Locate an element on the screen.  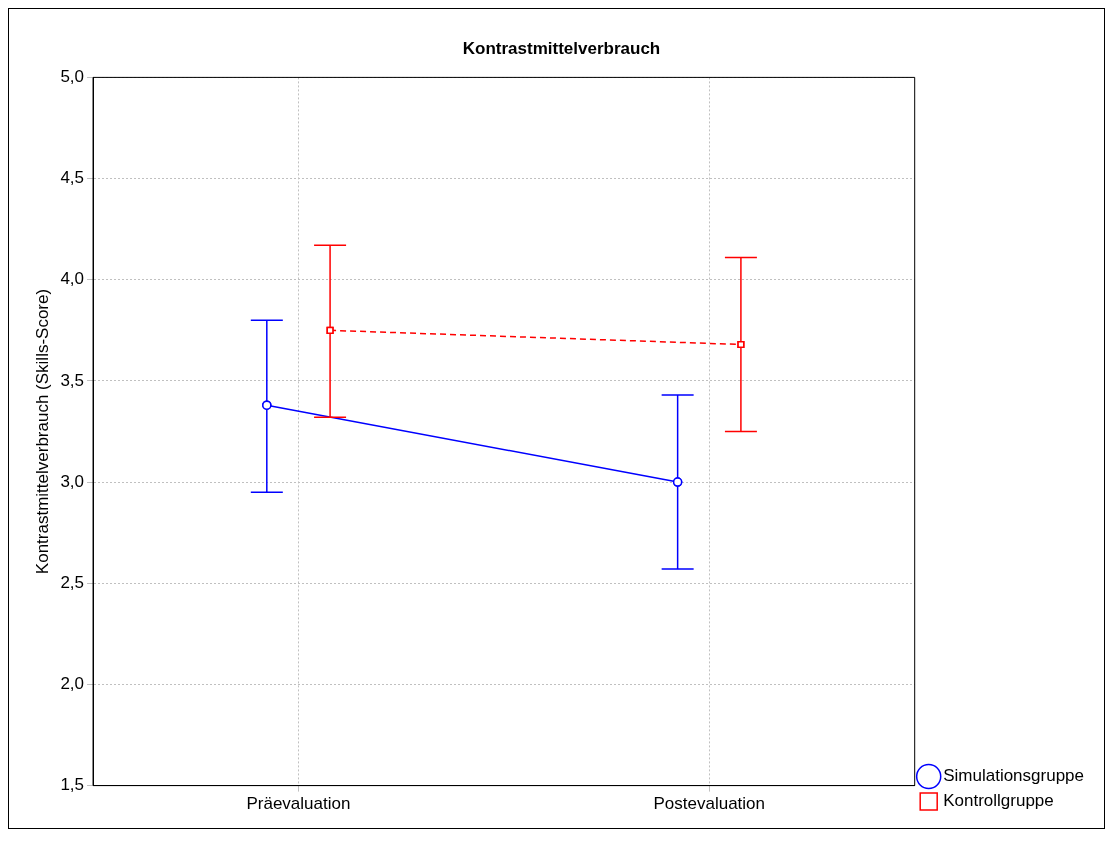
y-tick-label: 1,5 is located at coordinates (72, 785).